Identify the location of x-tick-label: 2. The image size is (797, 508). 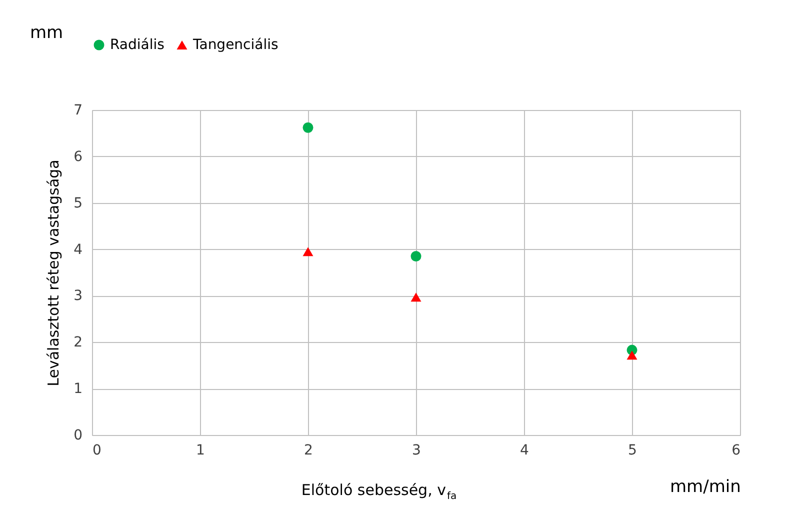
(308, 450).